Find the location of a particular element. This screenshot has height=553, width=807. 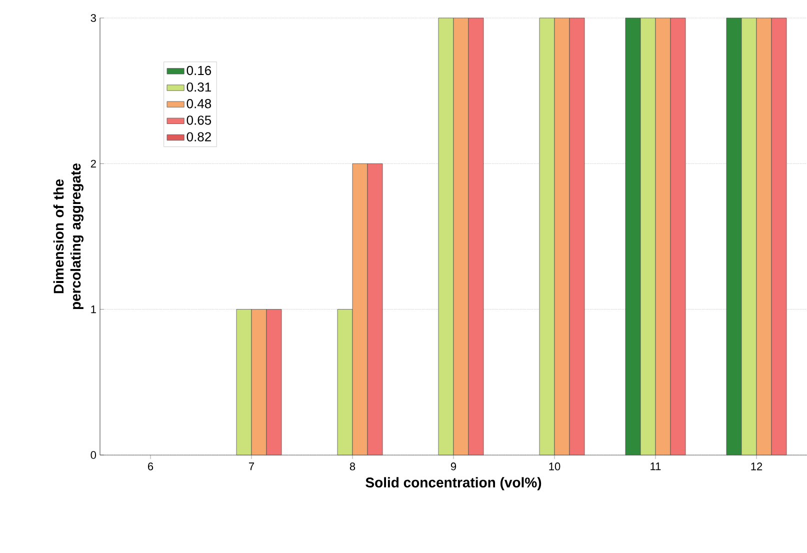

y-tick-label: 3 is located at coordinates (93, 18).